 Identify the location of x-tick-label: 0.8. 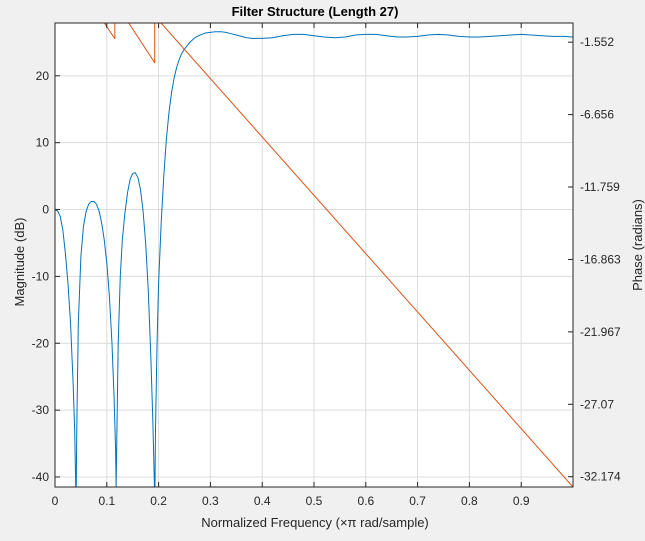
(469, 501).